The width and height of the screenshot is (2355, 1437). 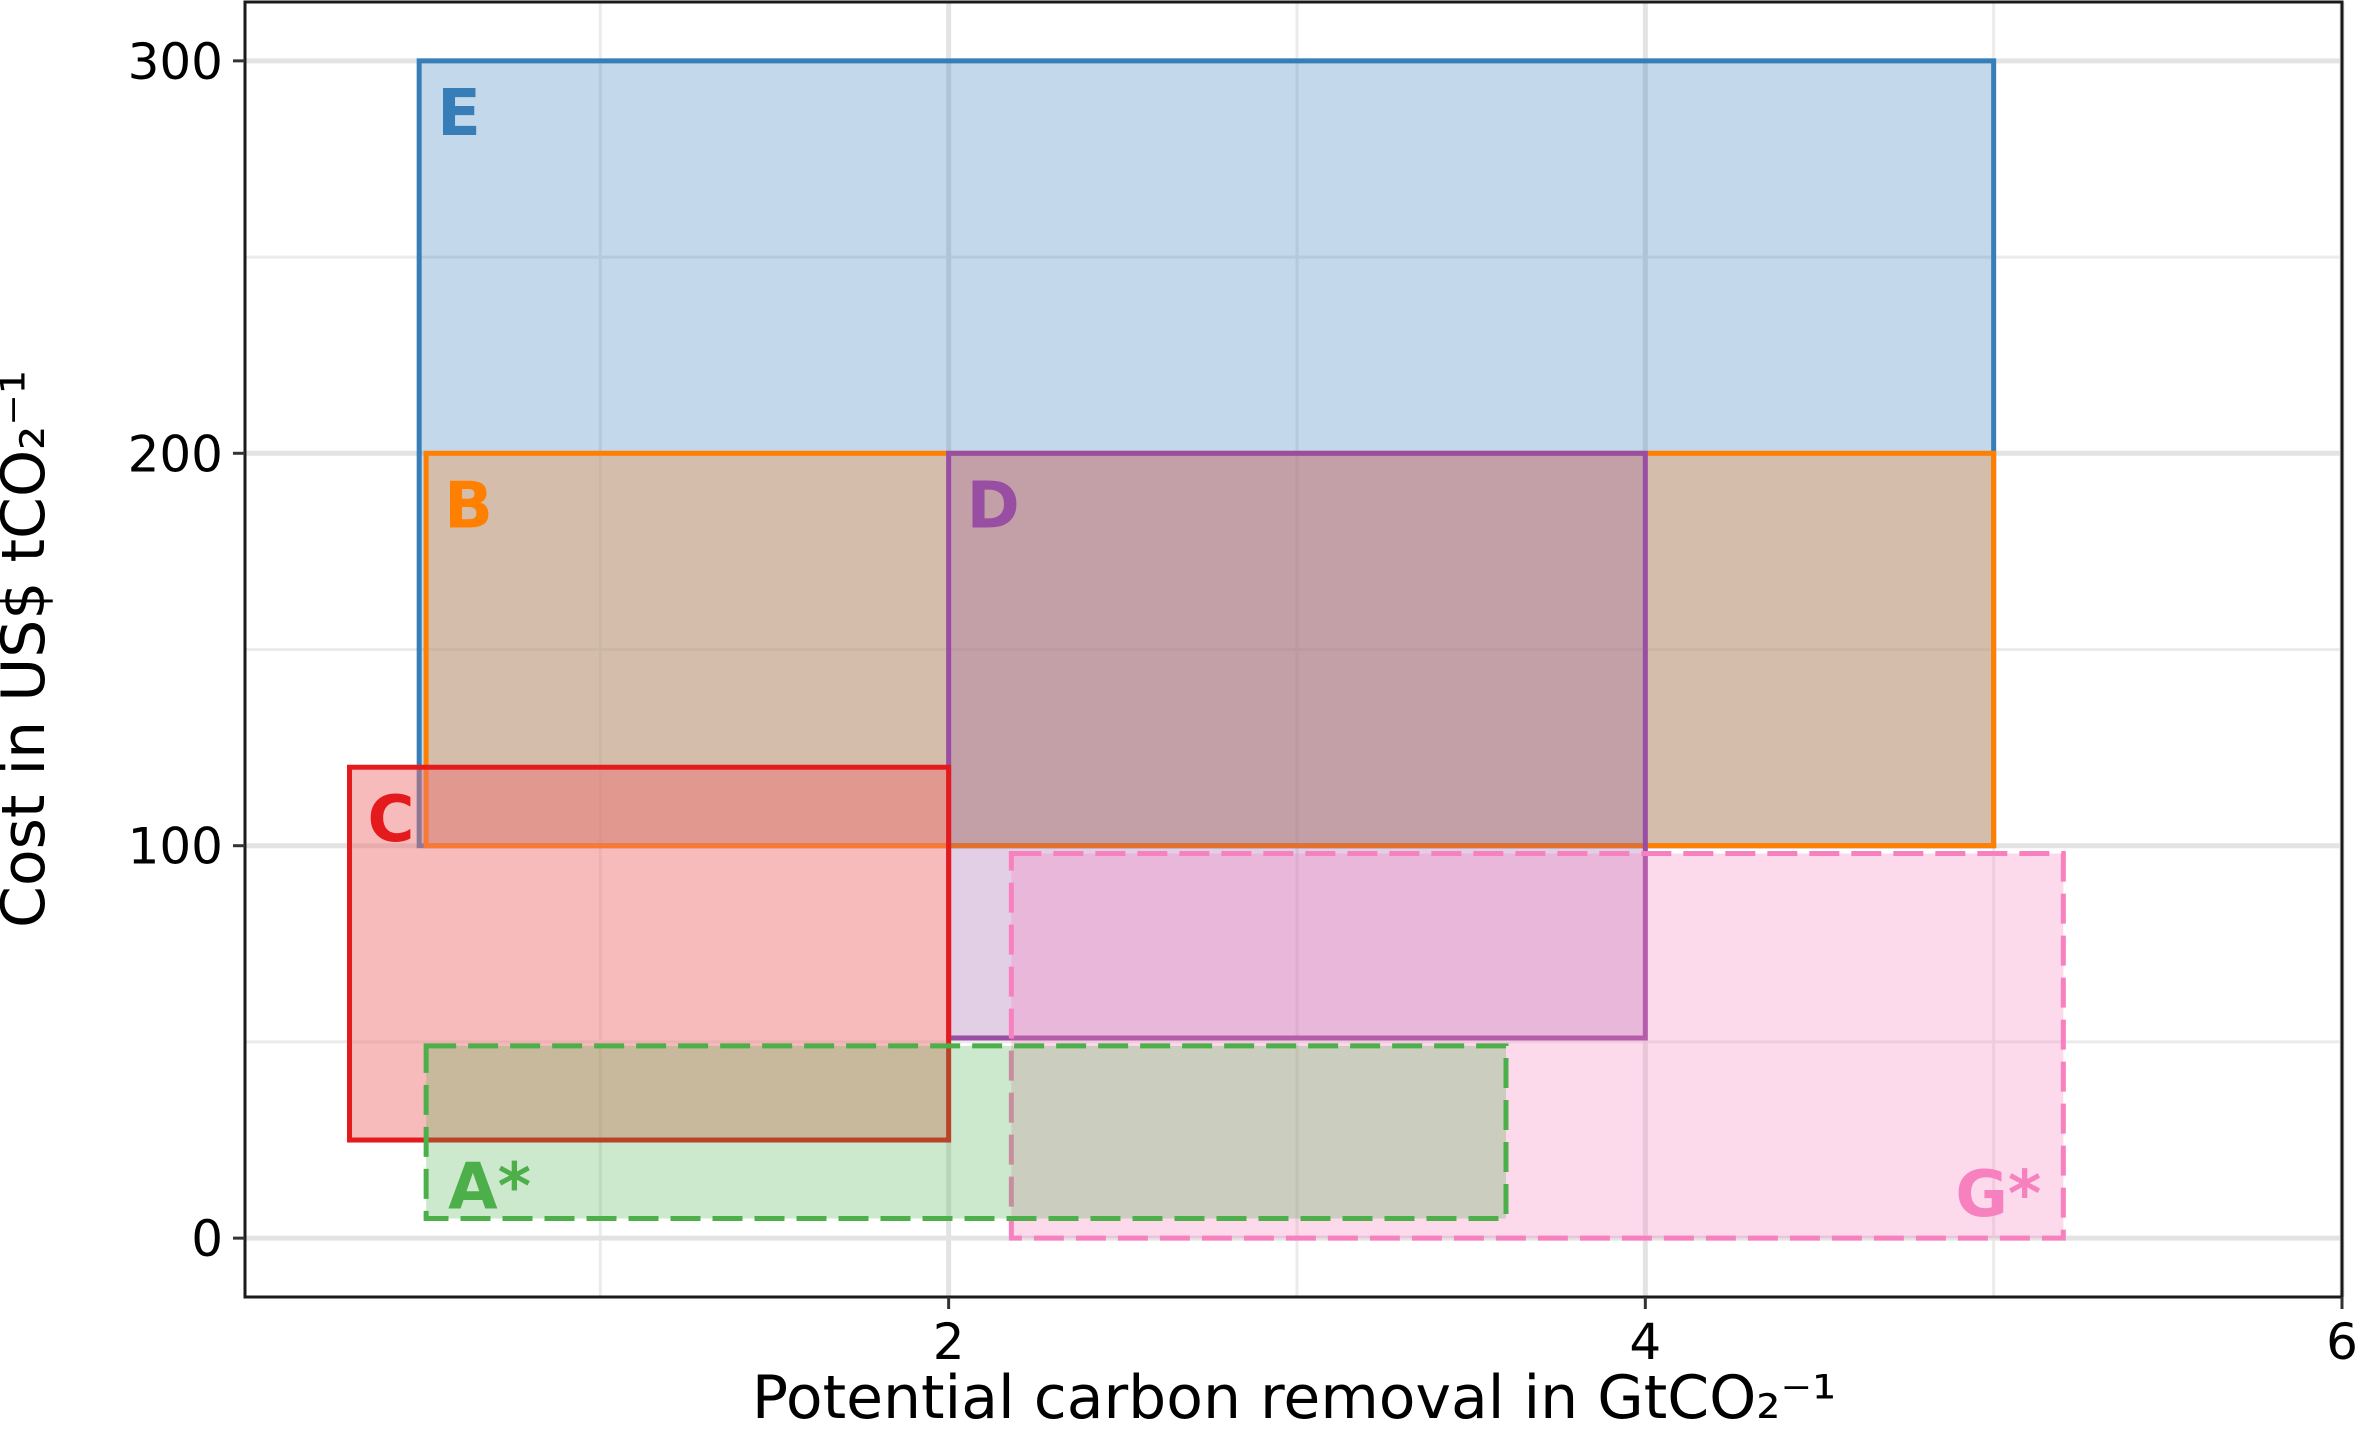 I want to click on region-rect-a, so click(x=966, y=1132).